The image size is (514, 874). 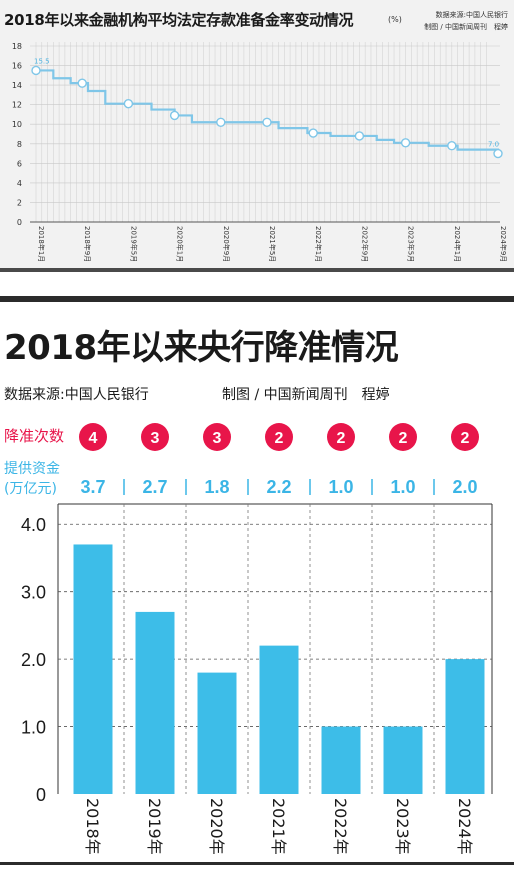 I want to click on y-tick-label: 16, so click(x=17, y=66).